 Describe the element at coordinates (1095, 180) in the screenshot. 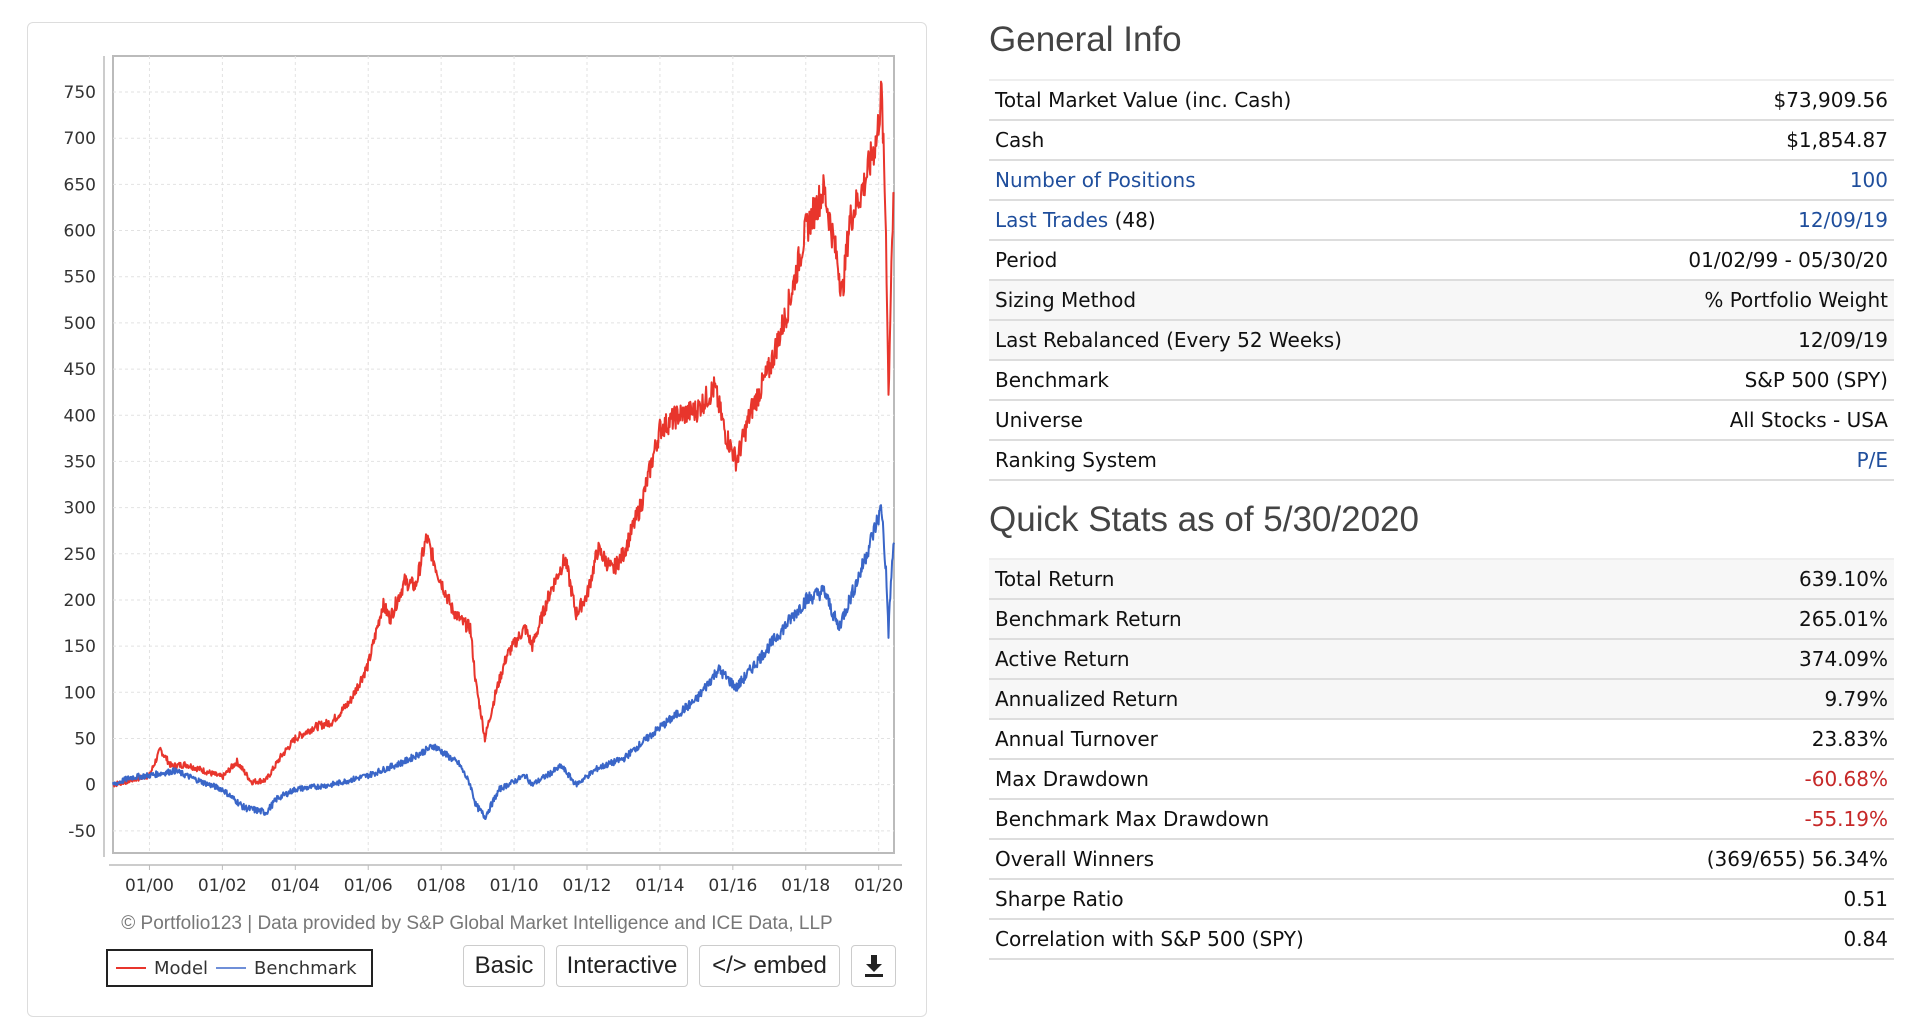

I see `number-of-positions-link: Number of Positions` at that location.